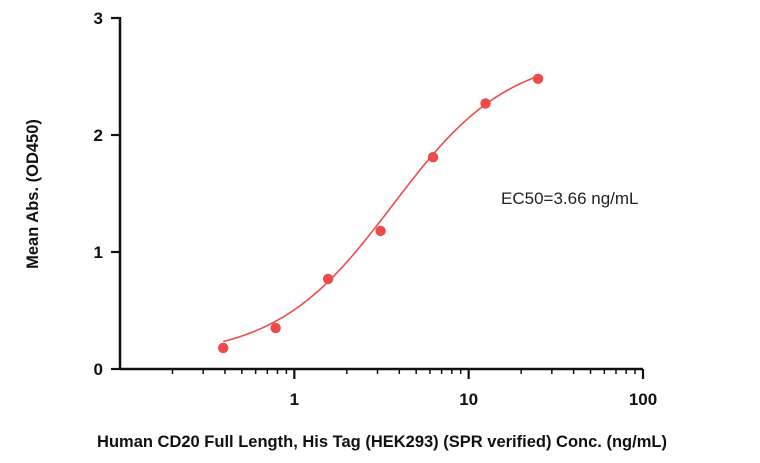  I want to click on x-tick-label: 10, so click(468, 399).